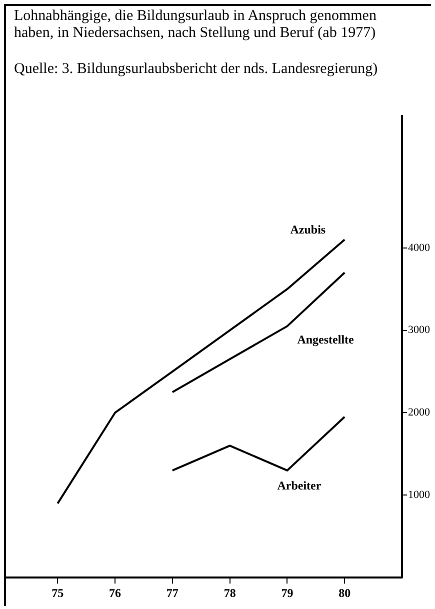 This screenshot has height=609, width=435. What do you see at coordinates (172, 593) in the screenshot?
I see `x-tick-label: 77` at bounding box center [172, 593].